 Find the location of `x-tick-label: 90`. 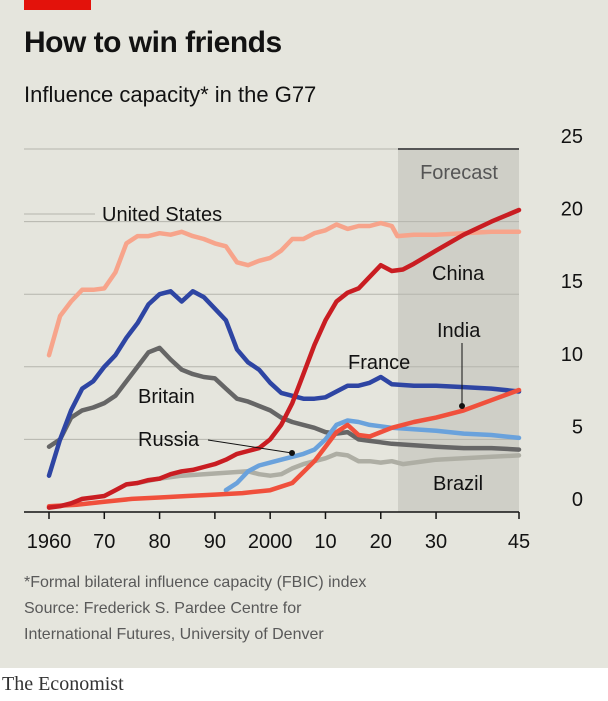

x-tick-label: 90 is located at coordinates (215, 542).